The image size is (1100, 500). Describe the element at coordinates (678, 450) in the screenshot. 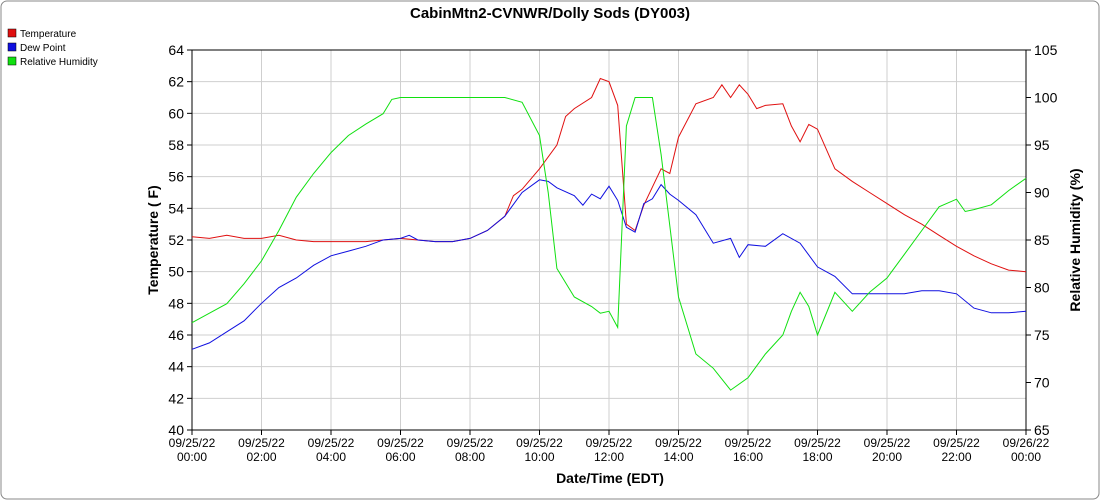

I see `x-tick-label: 09/25/22 14:00` at that location.